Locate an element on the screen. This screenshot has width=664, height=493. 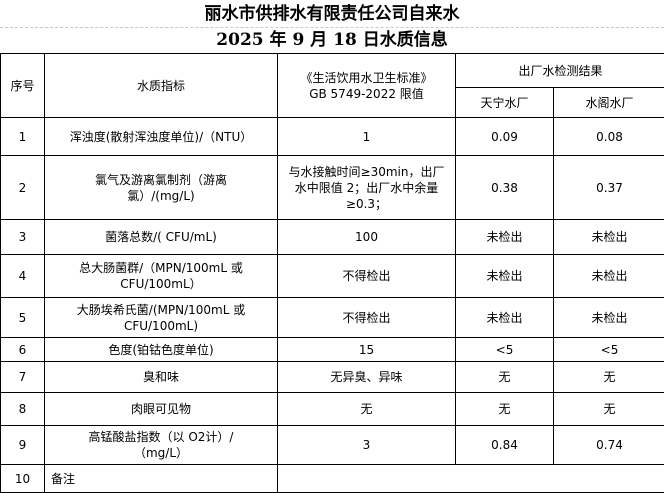
header-standard: 《生活饮用水卫生标准》GB 5749-2022 限值 is located at coordinates (367, 86).